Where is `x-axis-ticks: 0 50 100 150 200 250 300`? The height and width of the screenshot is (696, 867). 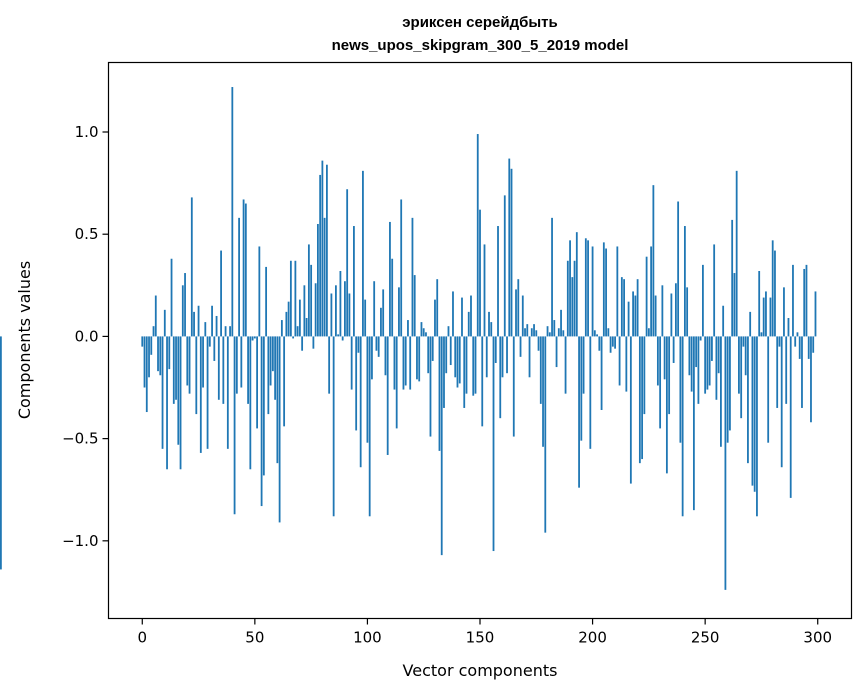
x-axis-ticks: 0 50 100 150 200 250 300 is located at coordinates (484, 632).